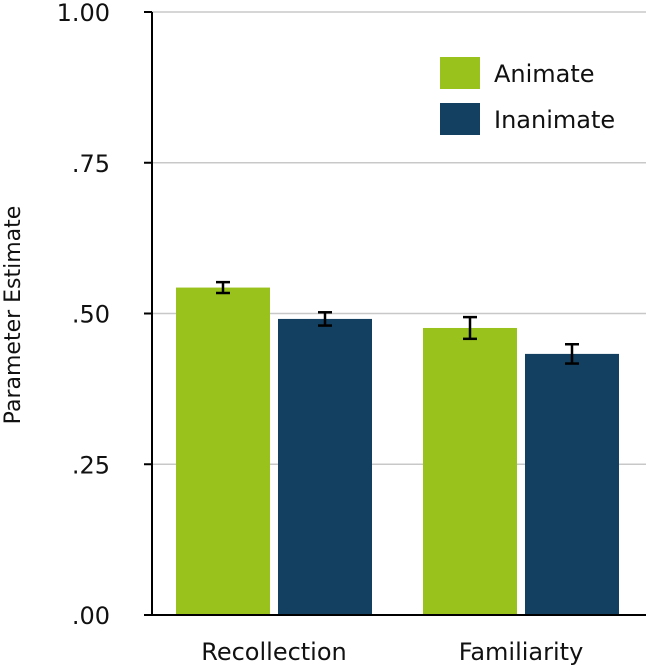  What do you see at coordinates (274, 652) in the screenshot?
I see `x-category-label: Recollection` at bounding box center [274, 652].